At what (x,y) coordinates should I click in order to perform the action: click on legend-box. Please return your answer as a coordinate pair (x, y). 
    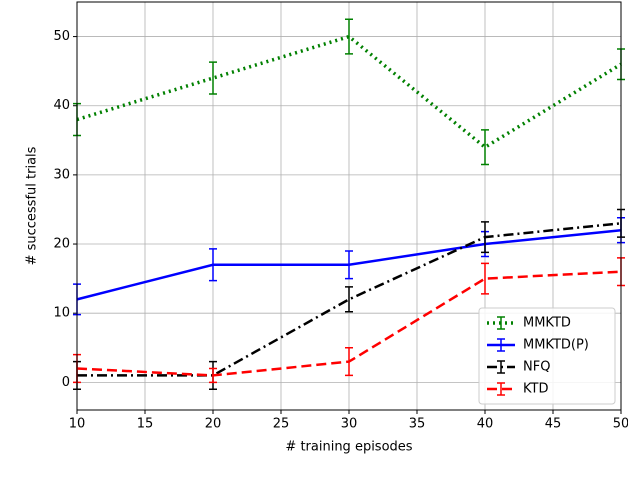
    Looking at the image, I should click on (547, 356).